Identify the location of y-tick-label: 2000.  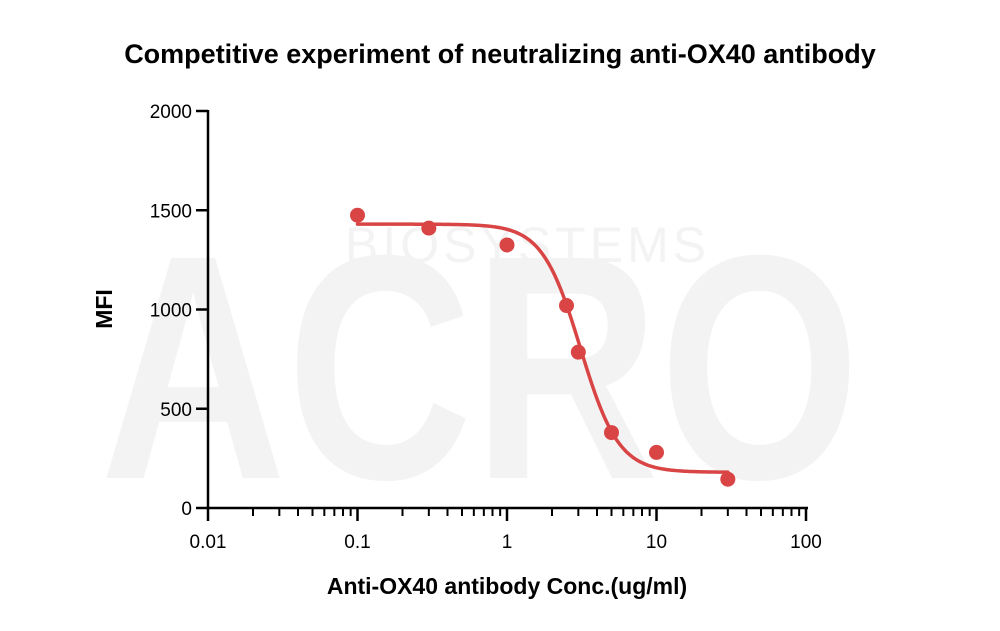
(171, 112).